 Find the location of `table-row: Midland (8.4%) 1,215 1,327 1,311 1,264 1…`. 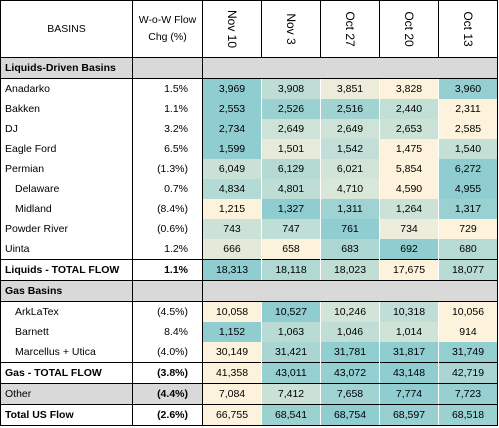

table-row: Midland (8.4%) 1,215 1,327 1,311 1,264 1… is located at coordinates (249, 209).